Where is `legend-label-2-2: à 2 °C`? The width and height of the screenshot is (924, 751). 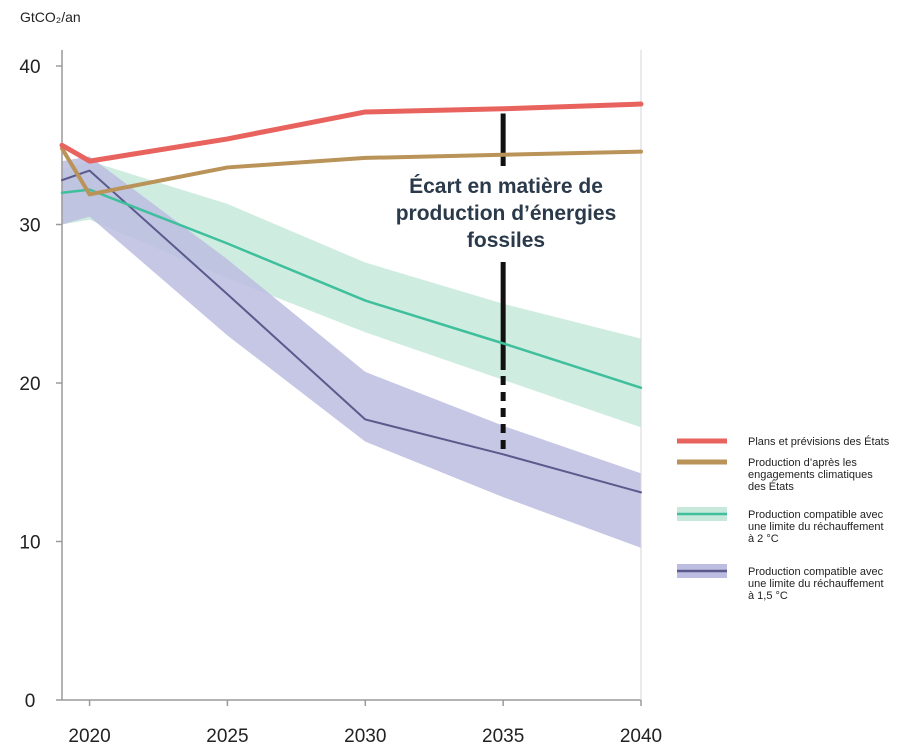
legend-label-2-2: à 2 °C is located at coordinates (763, 539).